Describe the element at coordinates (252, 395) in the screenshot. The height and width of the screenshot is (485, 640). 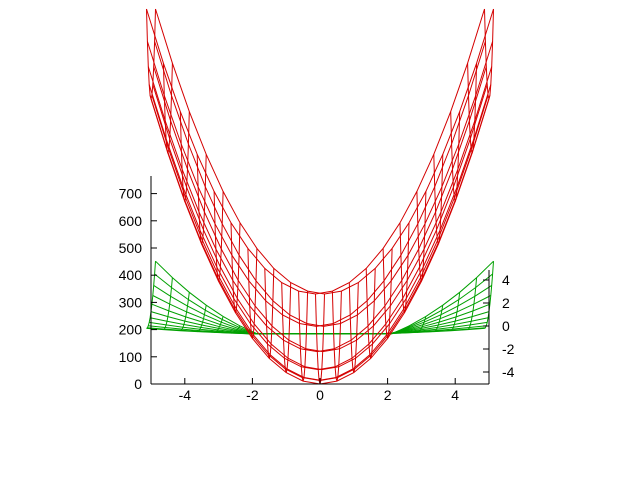
I see `x-tick-label: -2` at that location.